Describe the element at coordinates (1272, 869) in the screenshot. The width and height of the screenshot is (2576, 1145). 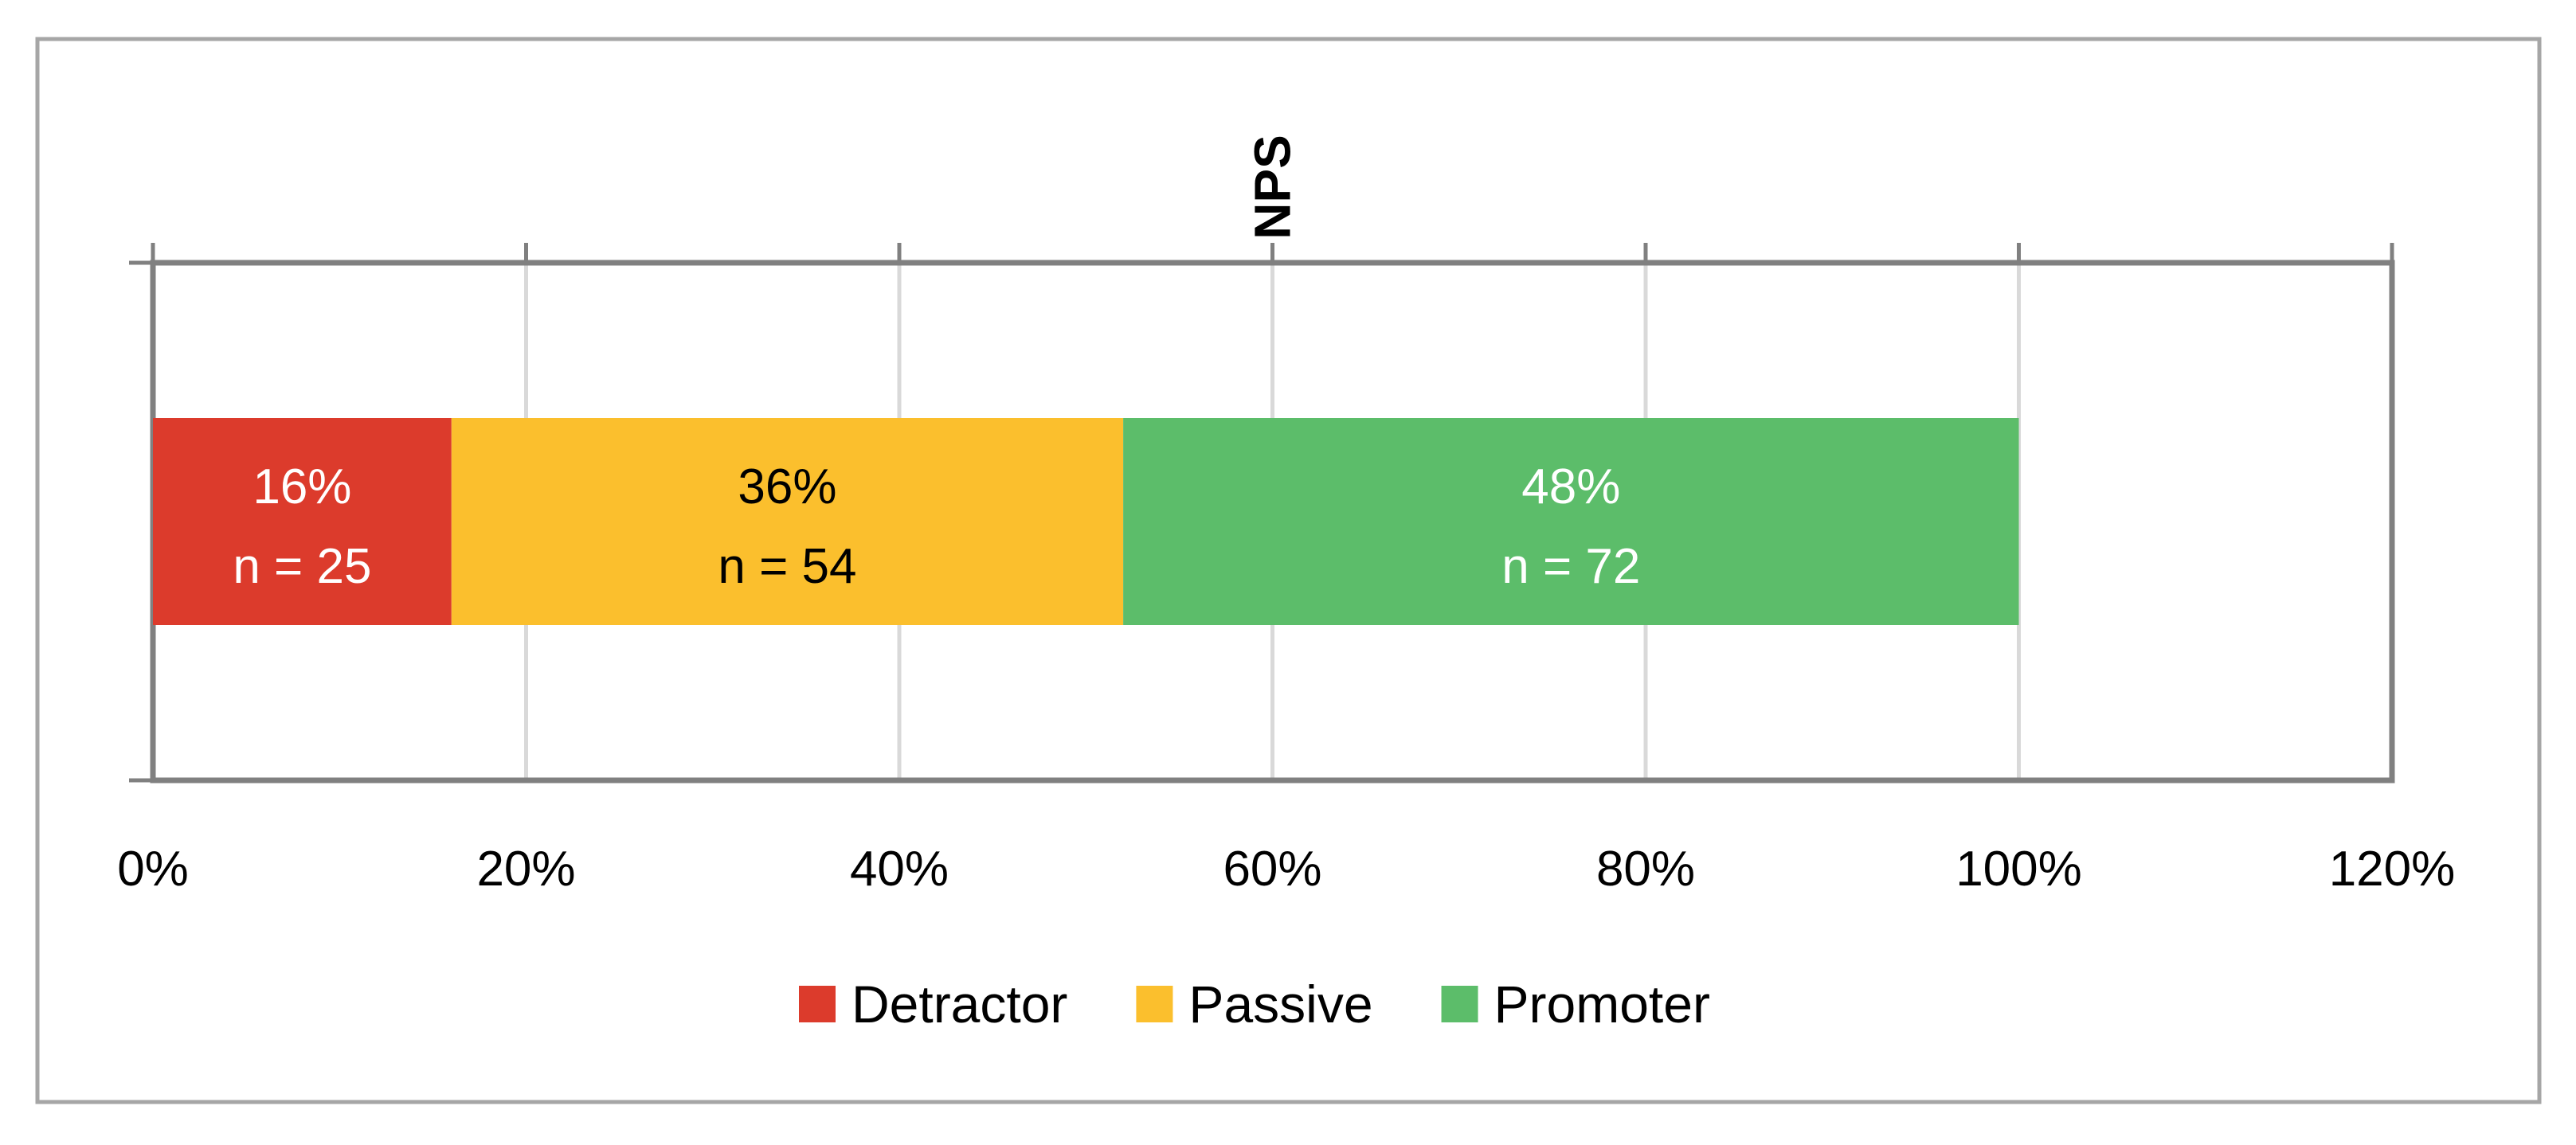
I see `x-tick-label: 60%` at that location.